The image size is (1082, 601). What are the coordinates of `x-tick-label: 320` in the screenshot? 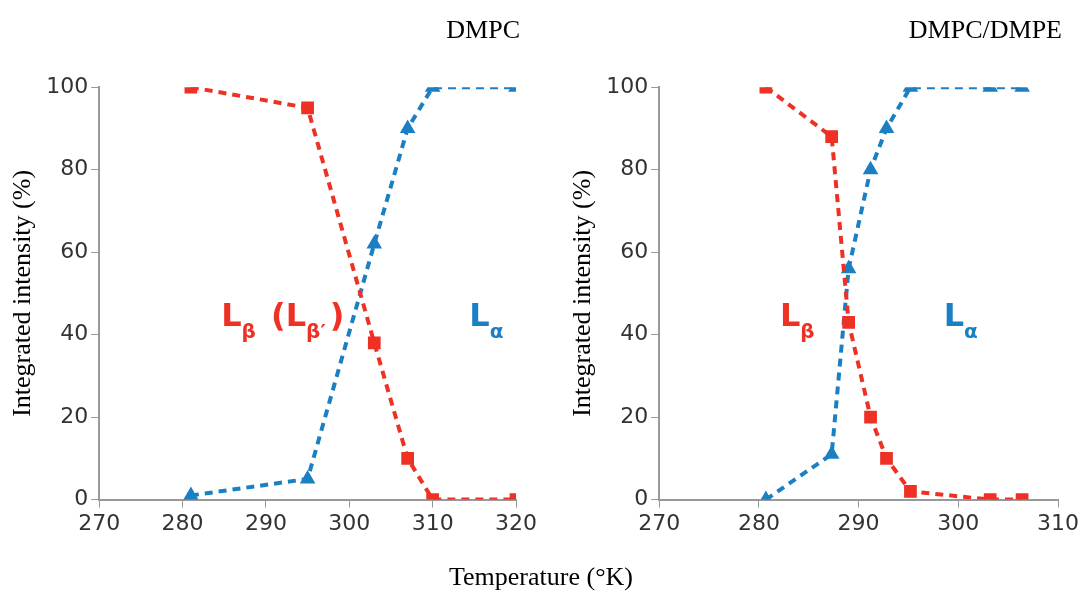 It's located at (516, 522).